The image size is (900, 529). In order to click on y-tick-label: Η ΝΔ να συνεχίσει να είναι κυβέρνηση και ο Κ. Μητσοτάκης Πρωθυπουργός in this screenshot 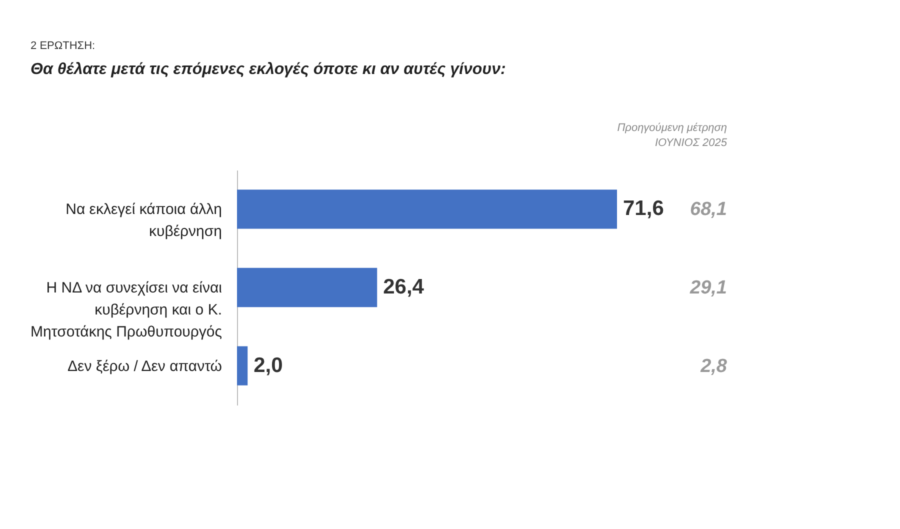, I will do `click(126, 310)`.